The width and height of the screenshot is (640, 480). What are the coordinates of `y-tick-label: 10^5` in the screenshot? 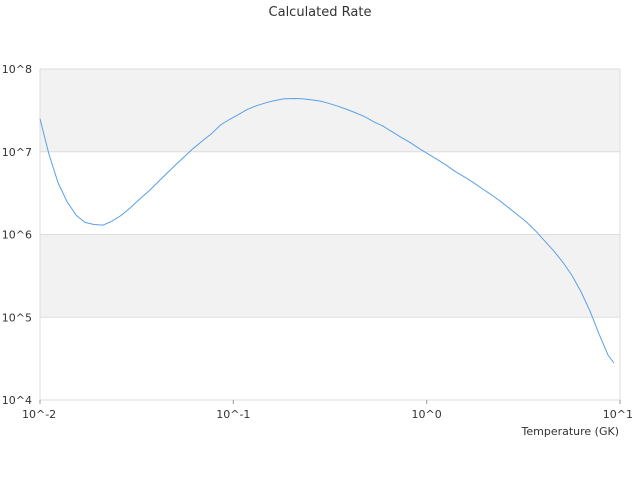 It's located at (17, 317).